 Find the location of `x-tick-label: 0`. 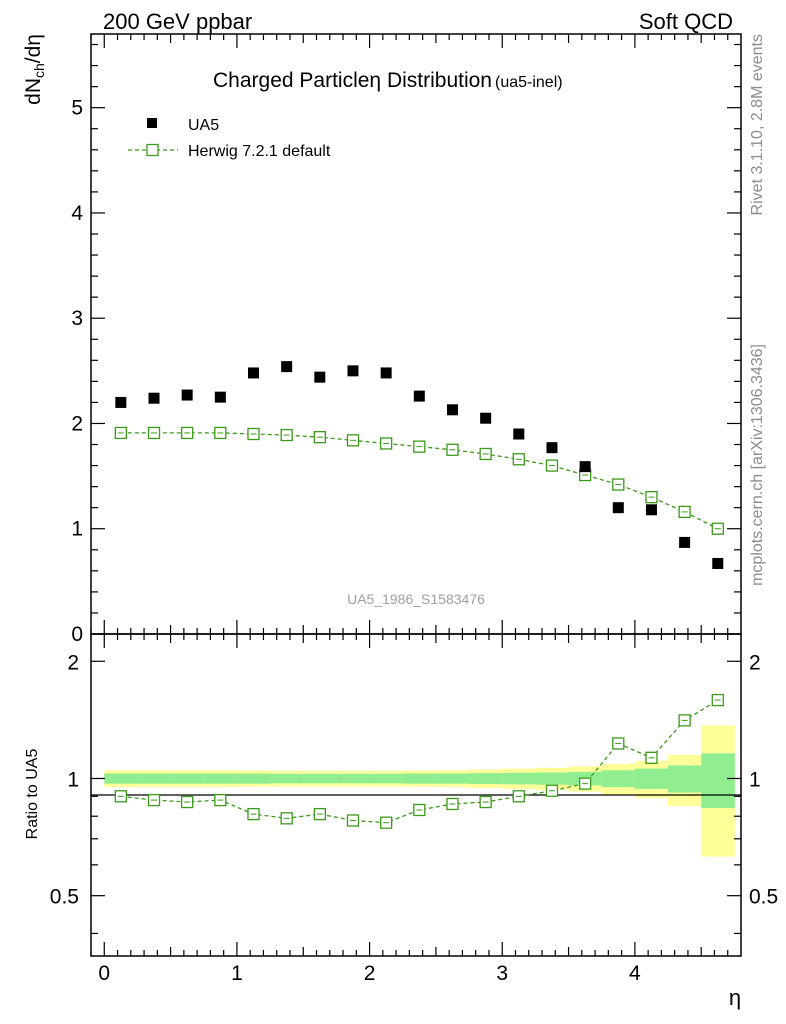

x-tick-label: 0 is located at coordinates (104, 973).